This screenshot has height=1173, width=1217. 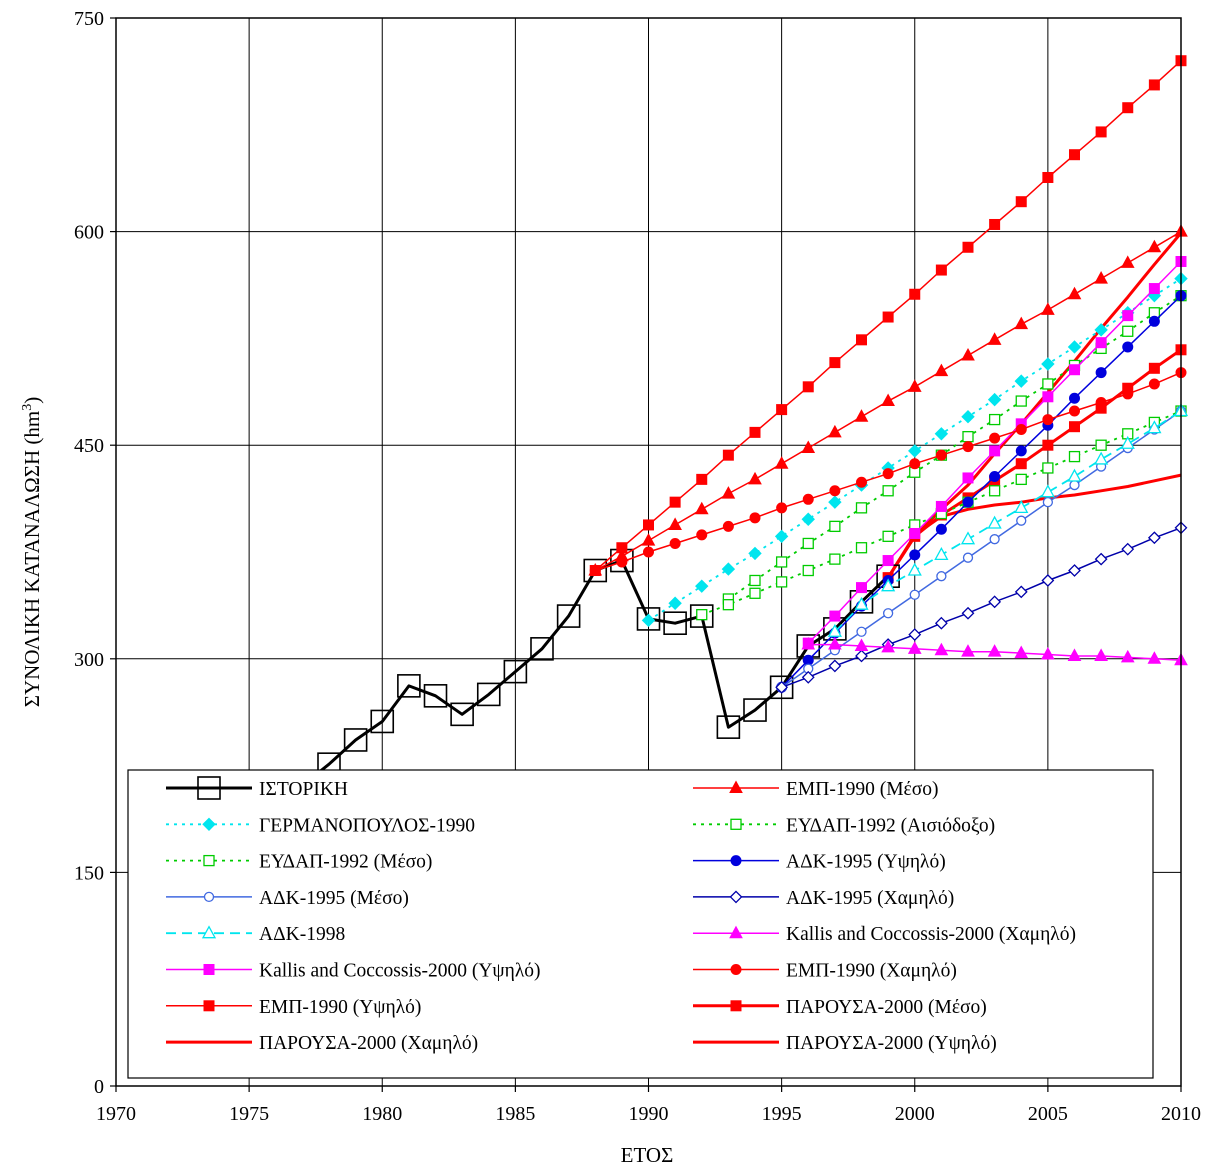 I want to click on y-tick-label: 0, so click(x=99, y=1087).